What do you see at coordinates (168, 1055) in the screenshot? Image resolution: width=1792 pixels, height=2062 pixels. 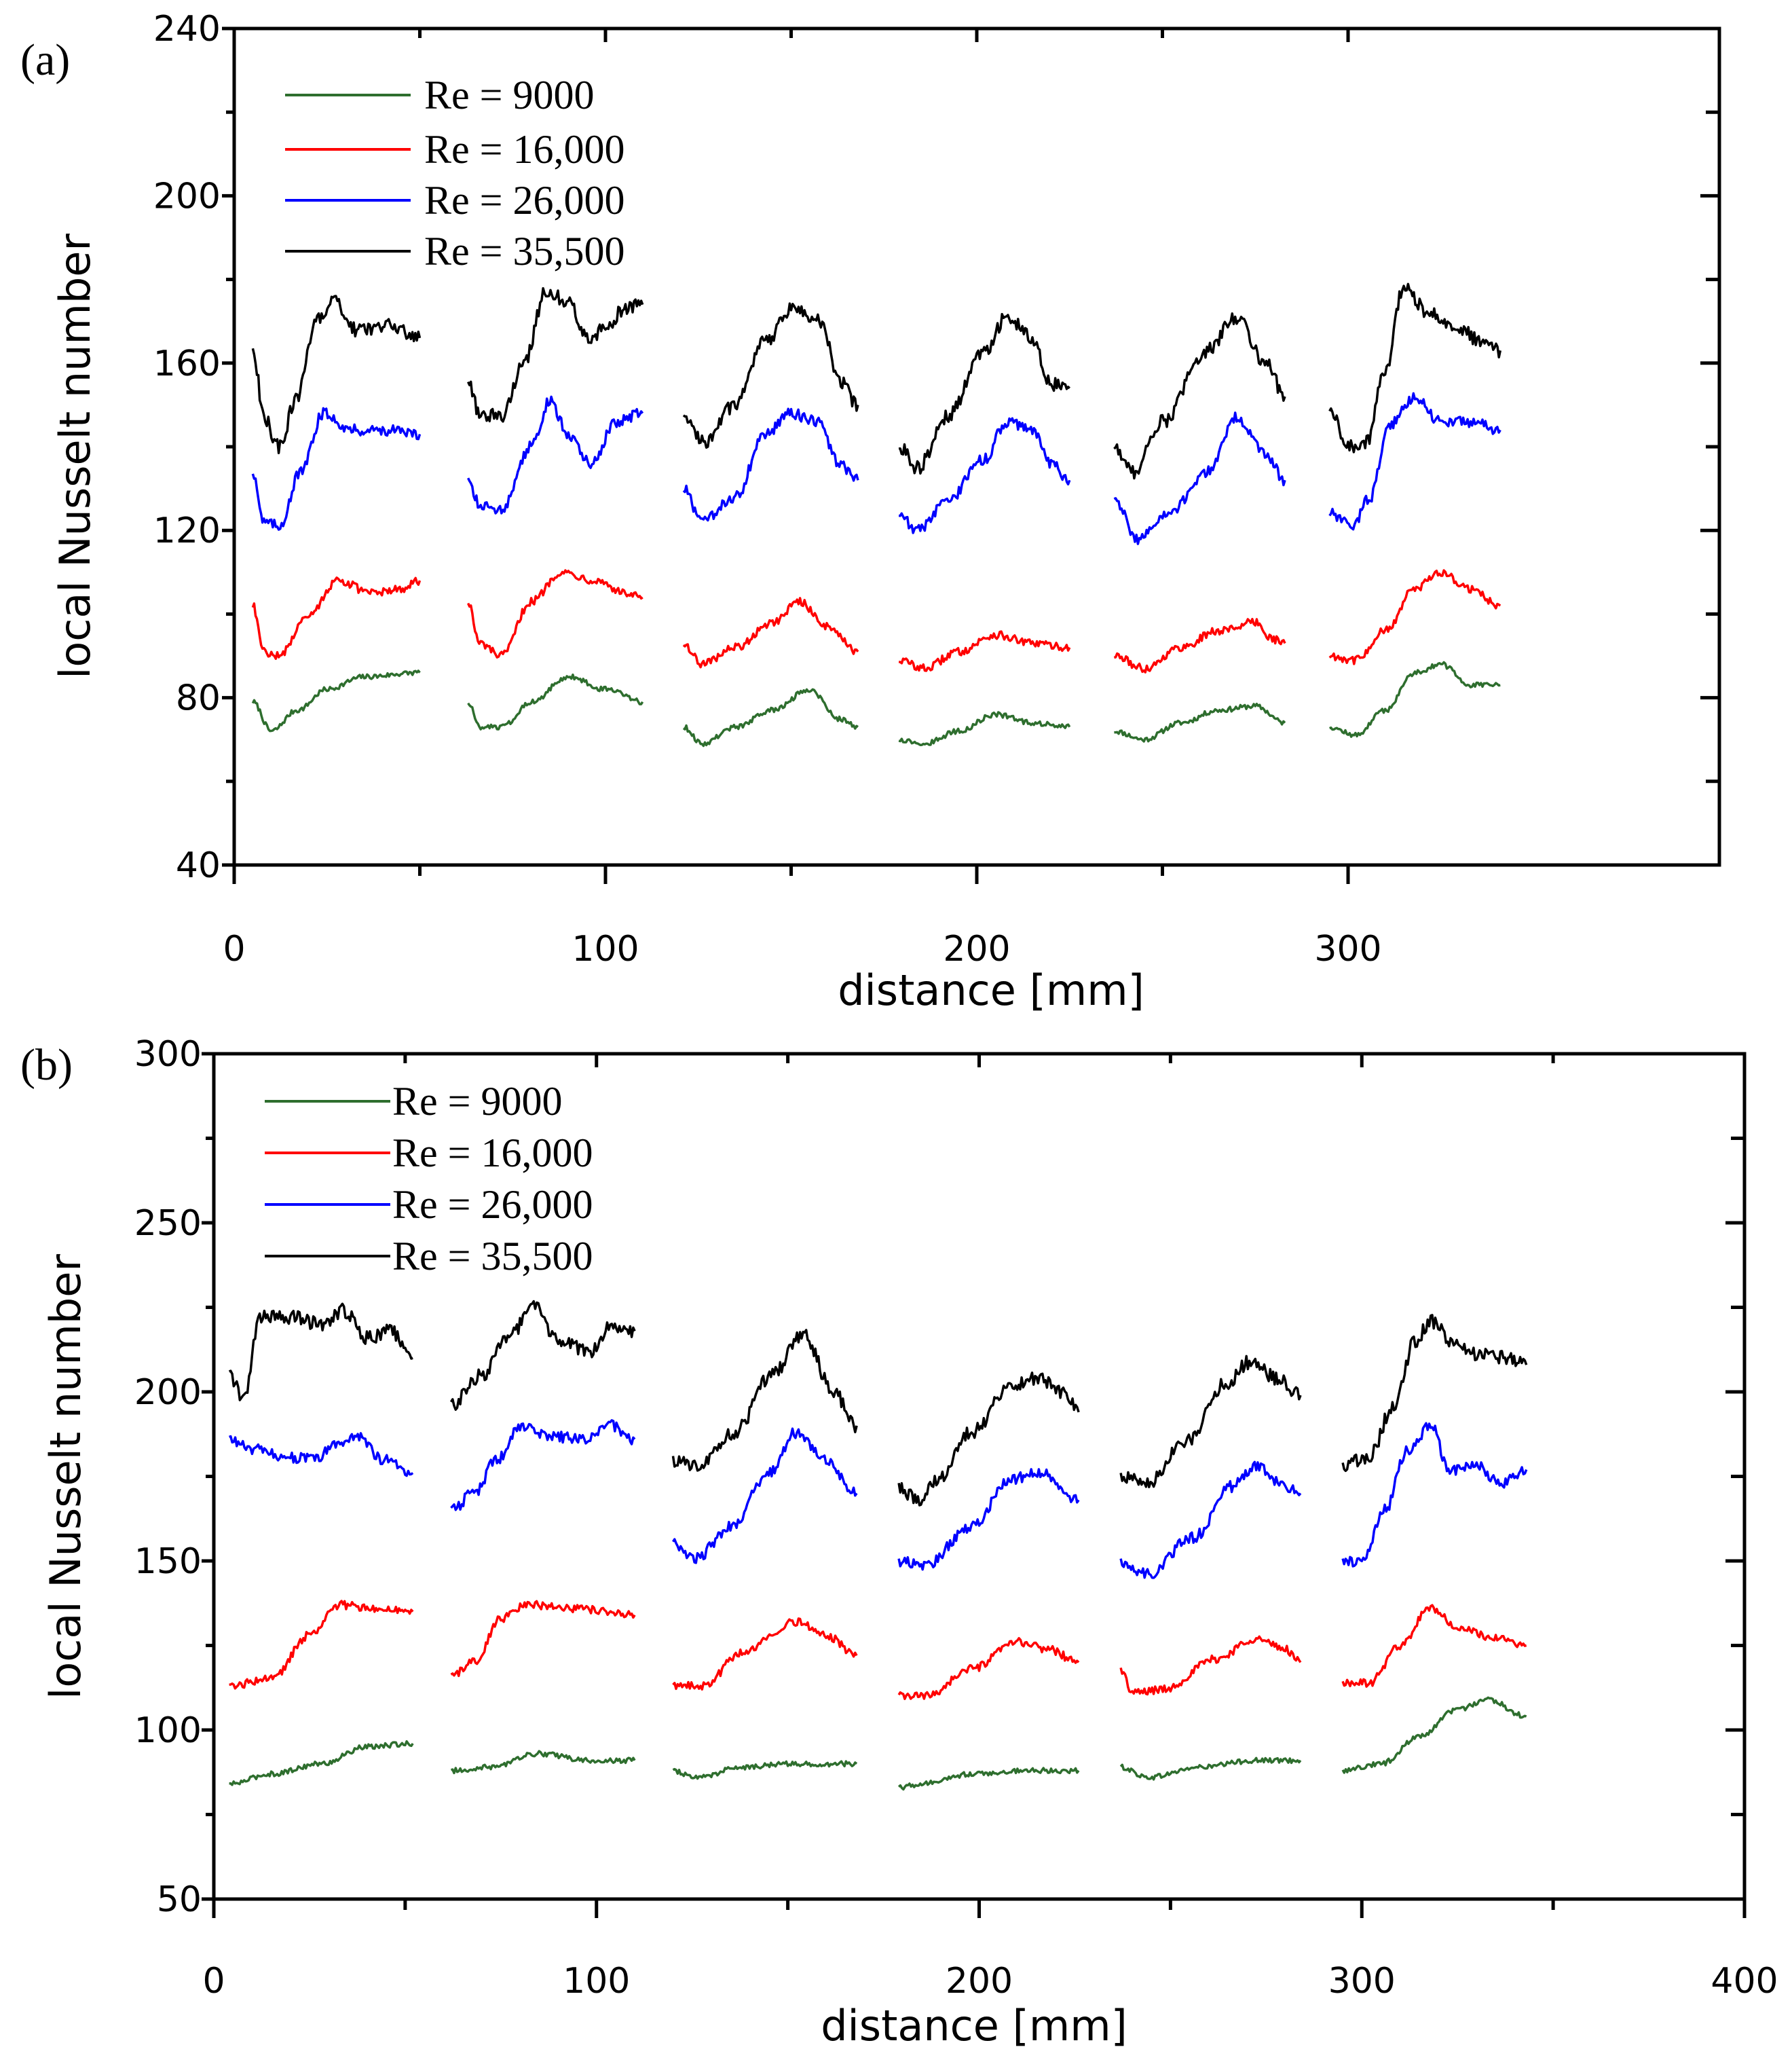 I see `y-tick-label: 300` at bounding box center [168, 1055].